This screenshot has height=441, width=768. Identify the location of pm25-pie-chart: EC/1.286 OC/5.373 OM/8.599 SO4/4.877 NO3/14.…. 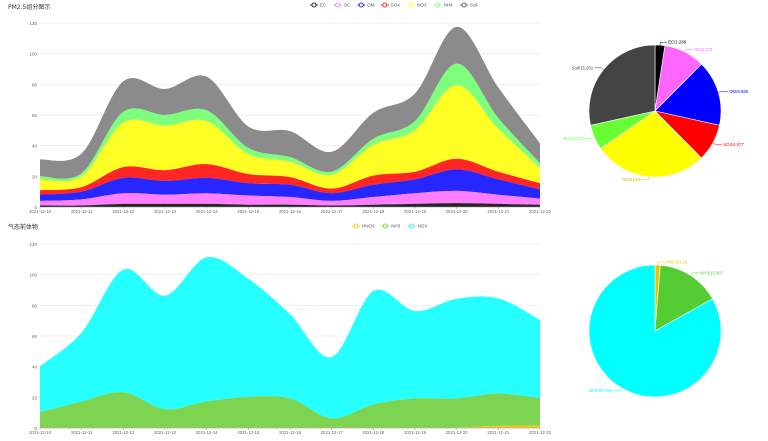
(655, 111).